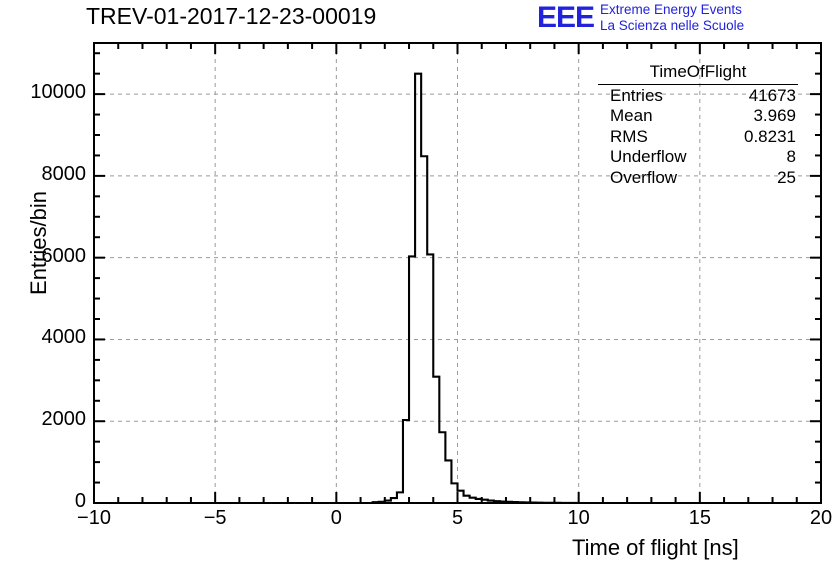 Image resolution: width=836 pixels, height=572 pixels. I want to click on y-axis-tick-label: 4000, so click(64, 337).